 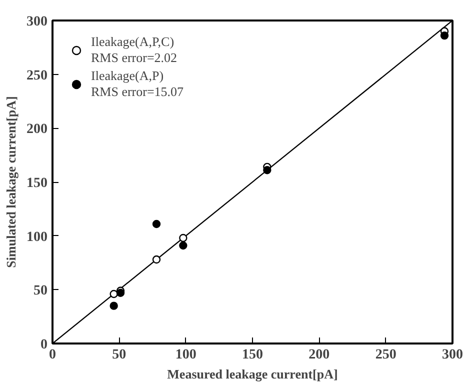 What do you see at coordinates (252, 374) in the screenshot?
I see `x-axis-title: Measured leakage current[pA]` at bounding box center [252, 374].